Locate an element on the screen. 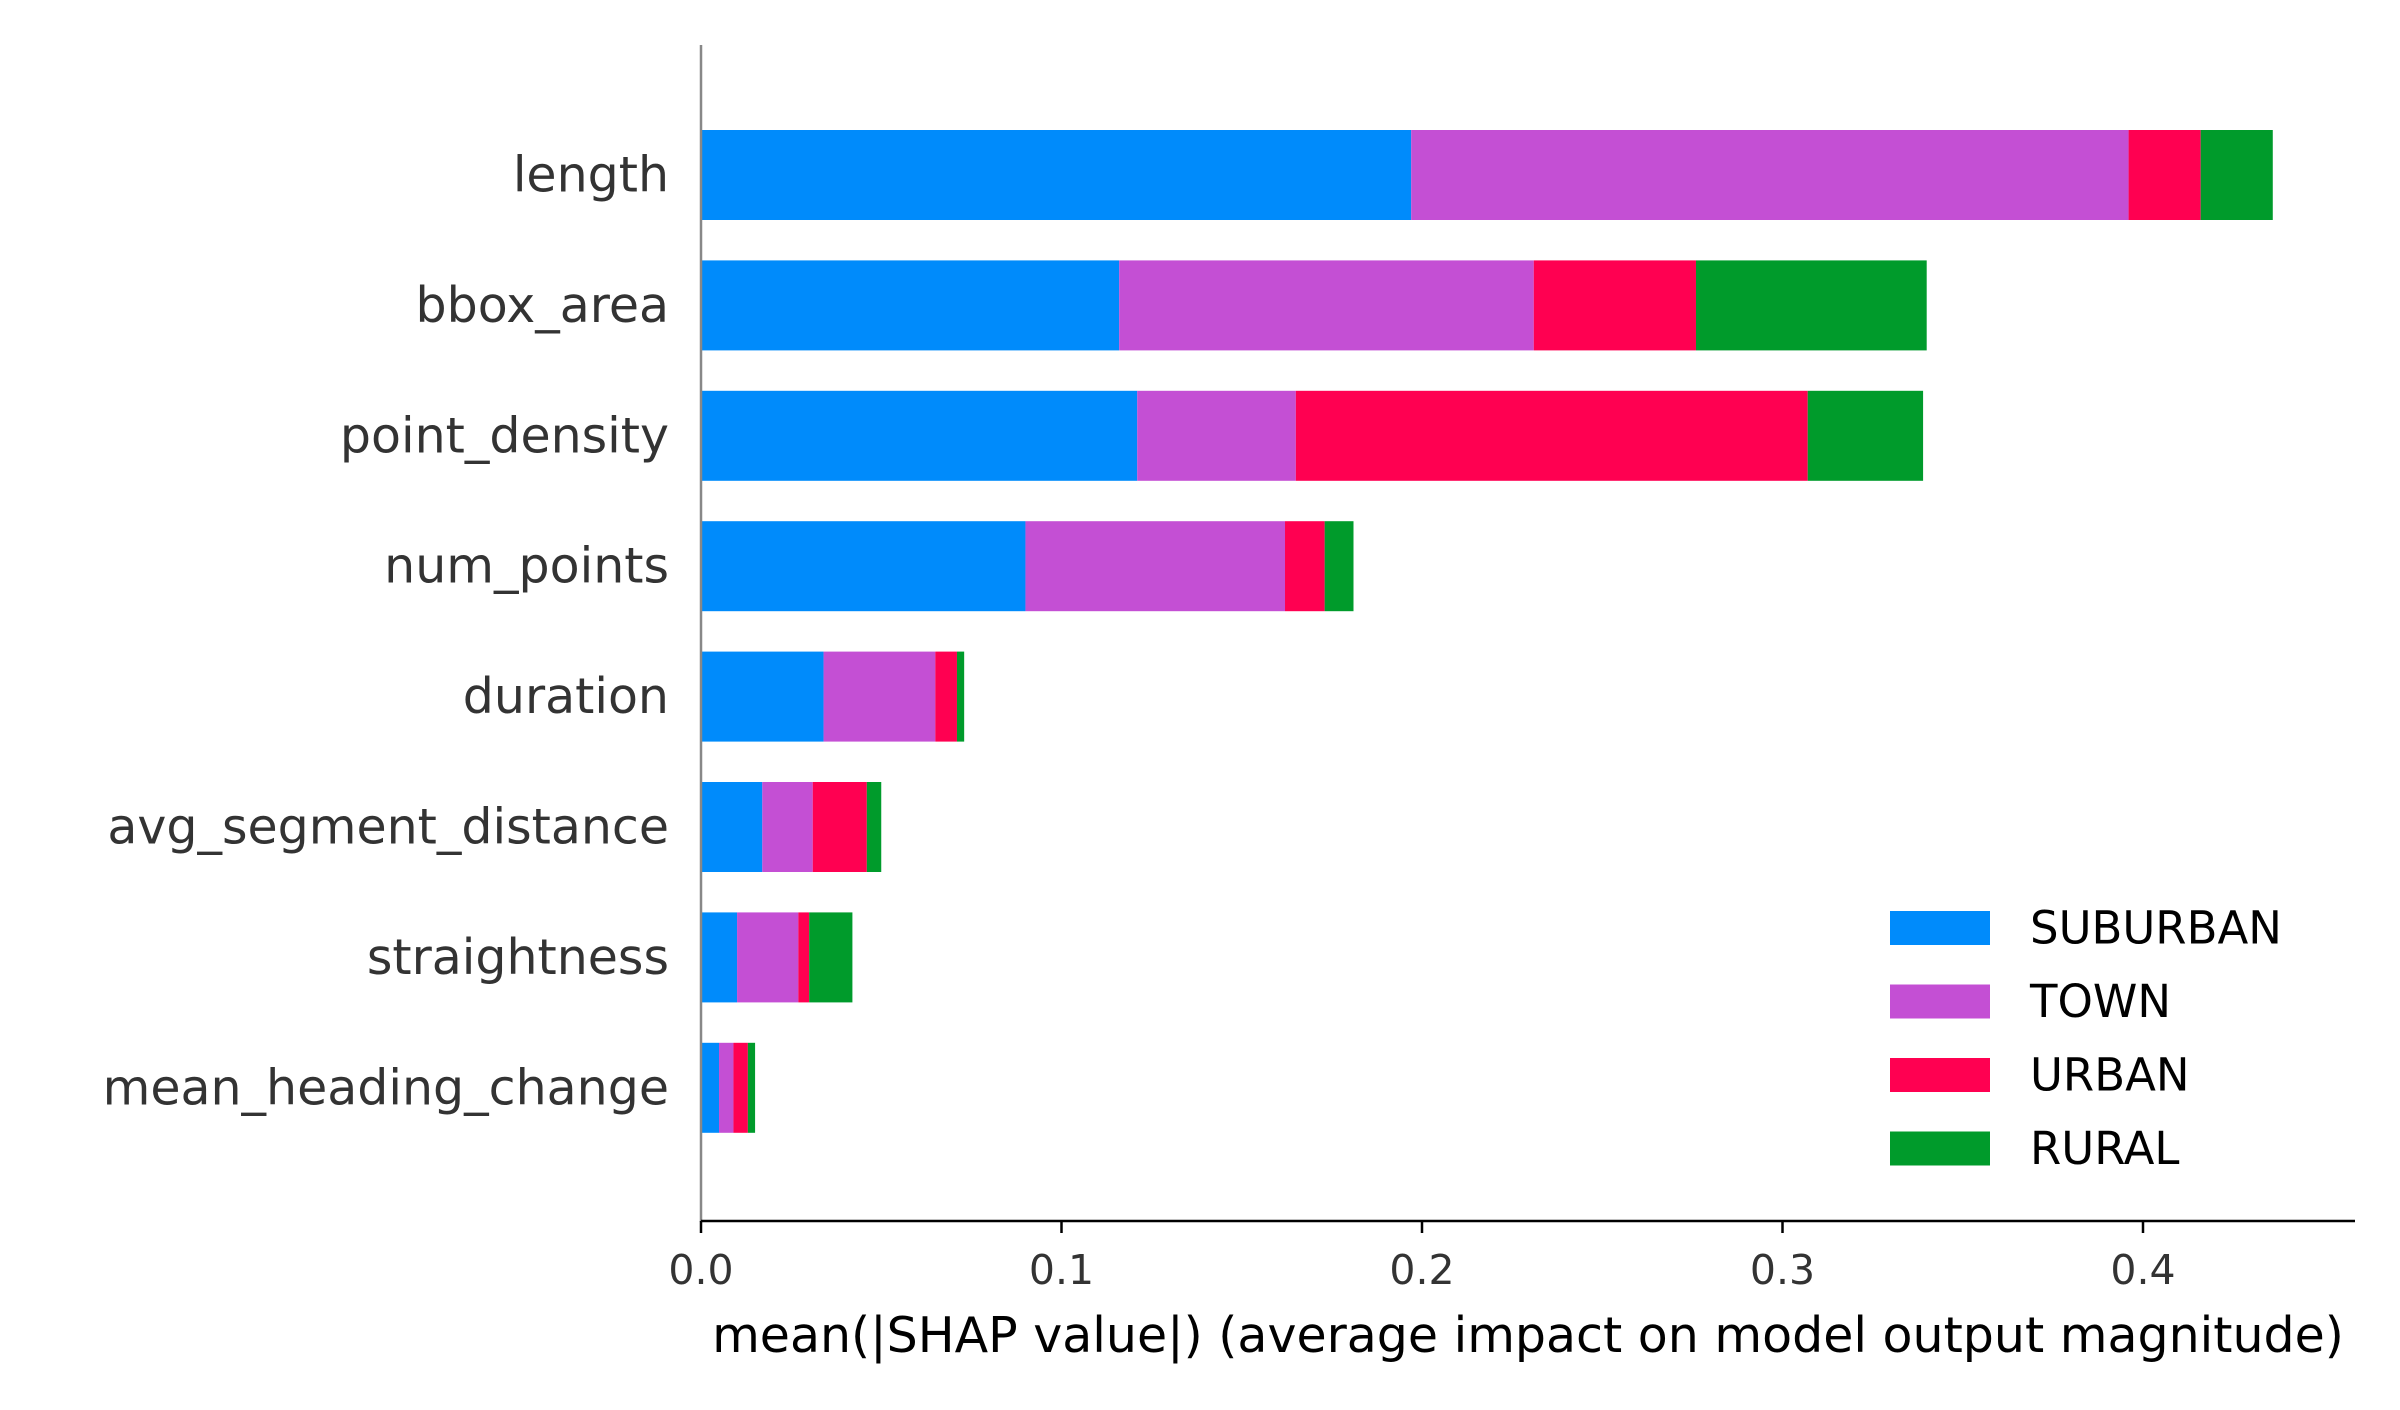 Image resolution: width=2400 pixels, height=1410 pixels. bar-point_density-town is located at coordinates (1216, 435).